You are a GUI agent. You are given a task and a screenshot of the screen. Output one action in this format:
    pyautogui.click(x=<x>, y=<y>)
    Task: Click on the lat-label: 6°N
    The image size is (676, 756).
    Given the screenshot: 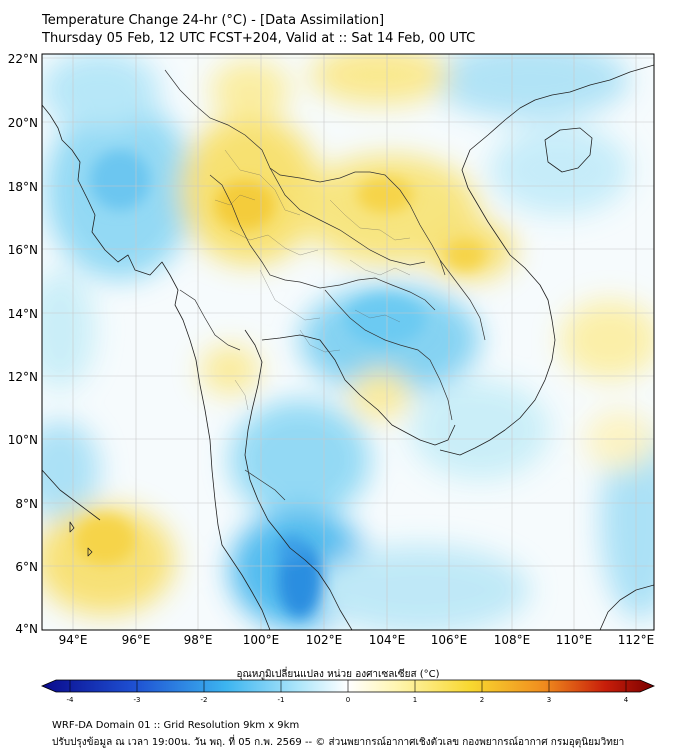 What is the action you would take?
    pyautogui.click(x=26, y=567)
    